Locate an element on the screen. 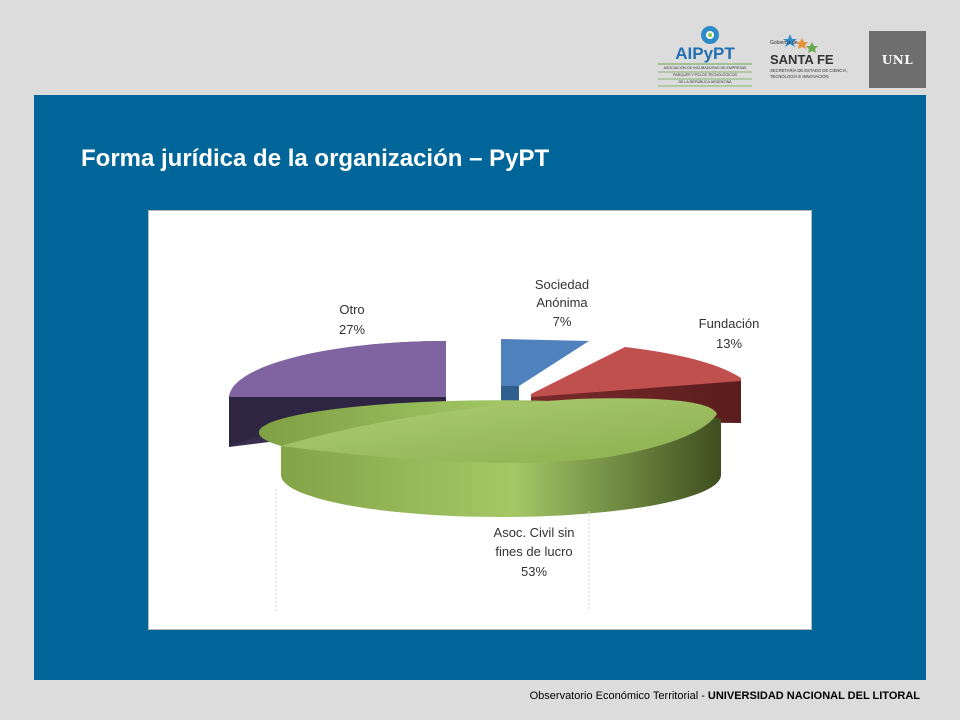 The height and width of the screenshot is (720, 960). unl-logo-text: UNL is located at coordinates (897, 59).